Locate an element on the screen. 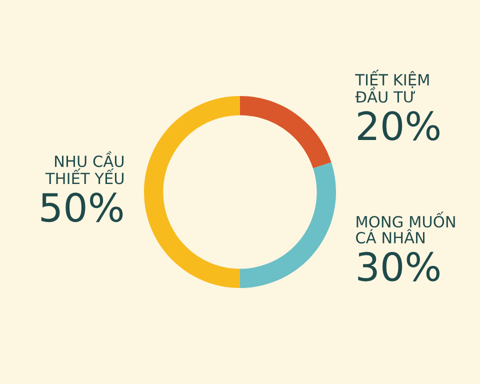 The height and width of the screenshot is (384, 480). data-label: 20% is located at coordinates (399, 126).